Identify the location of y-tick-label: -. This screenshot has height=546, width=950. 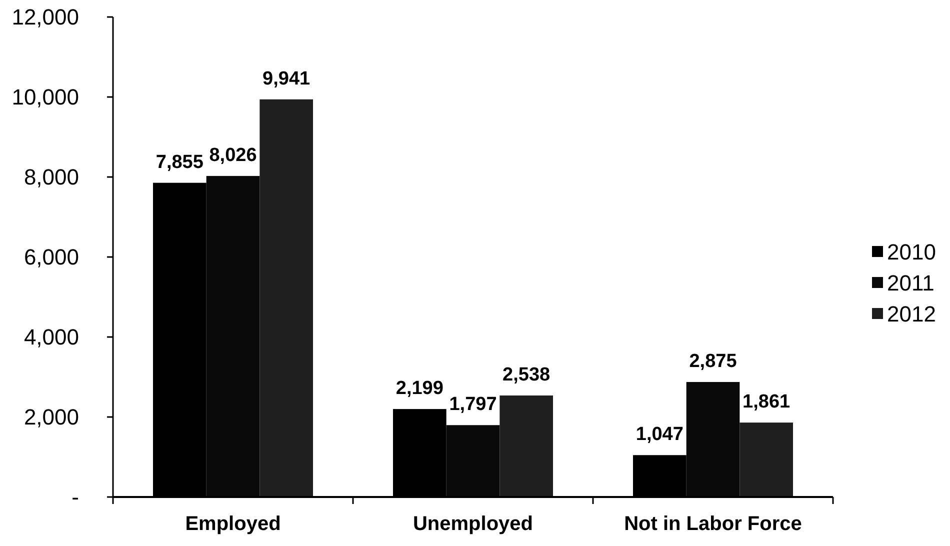
(75, 497).